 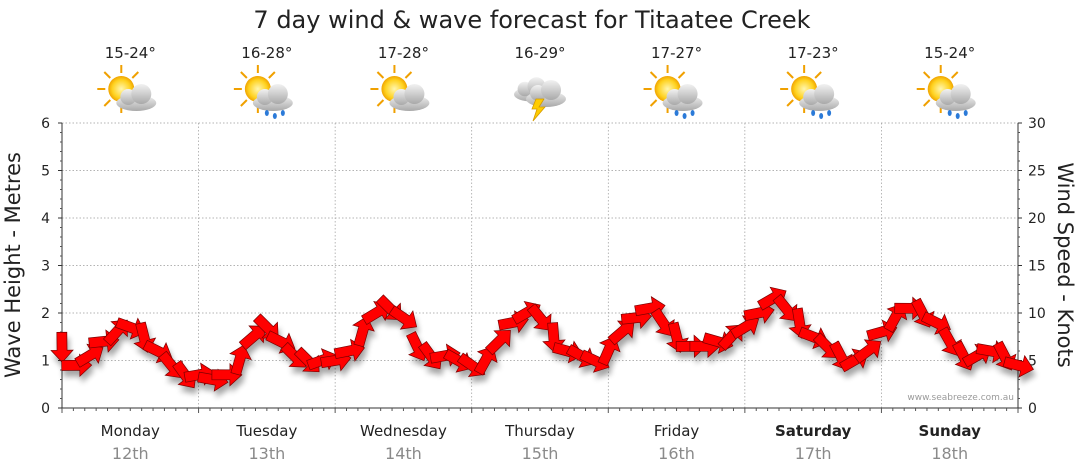 What do you see at coordinates (130, 431) in the screenshot?
I see `day-name: Monday` at bounding box center [130, 431].